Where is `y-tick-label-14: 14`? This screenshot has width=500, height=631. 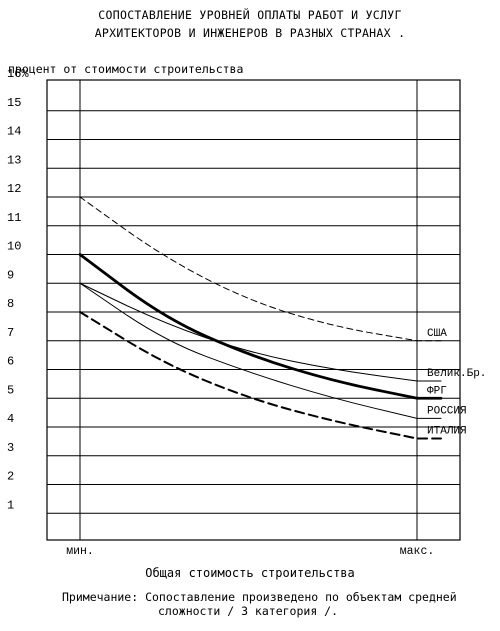
y-tick-label-14: 14 is located at coordinates (14, 132).